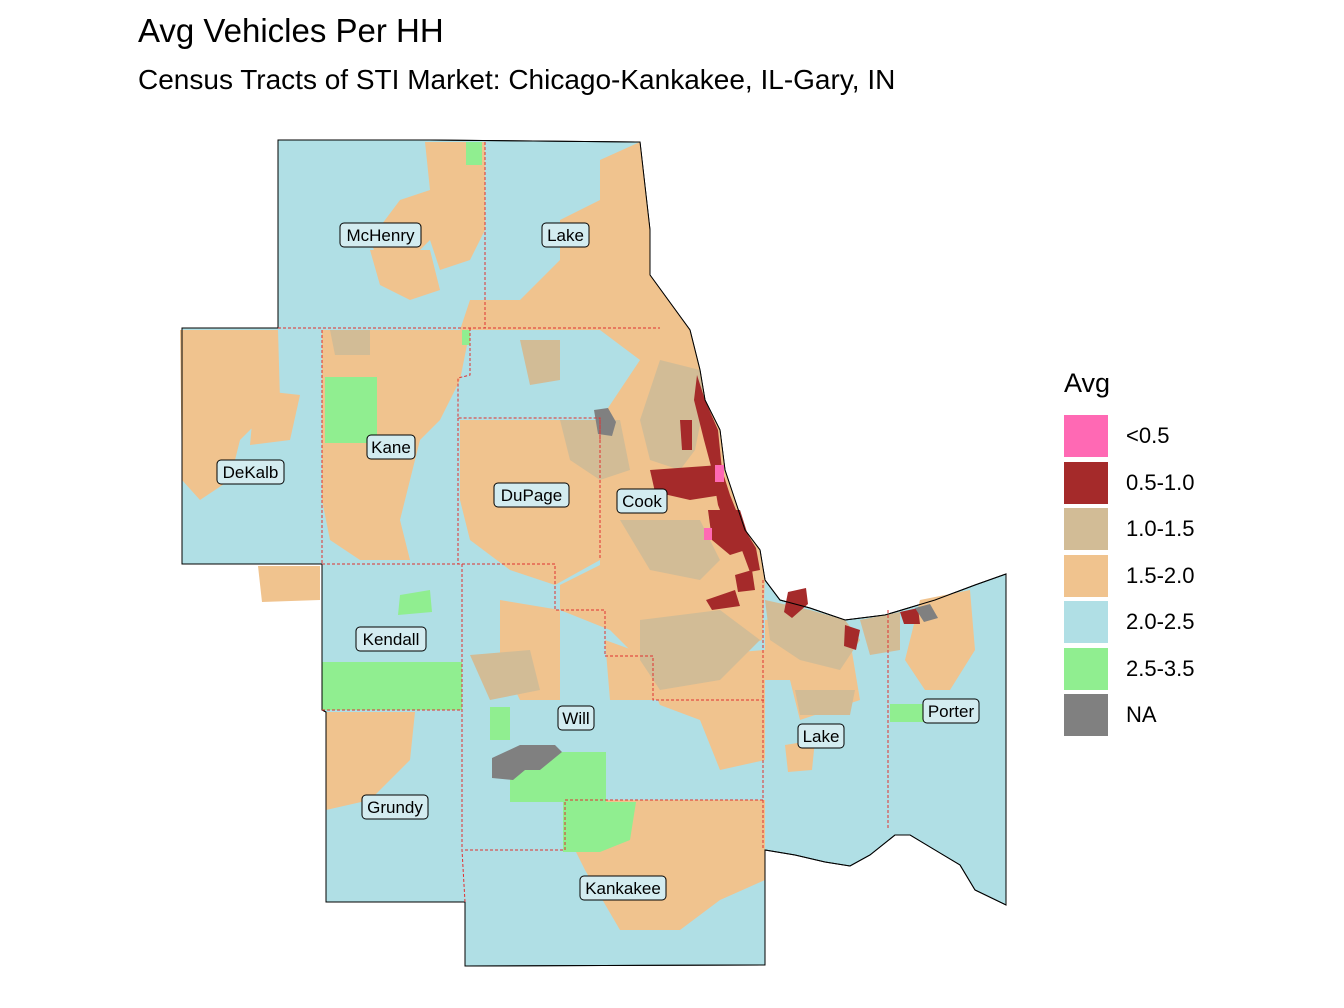 This screenshot has width=1344, height=1008. What do you see at coordinates (1087, 383) in the screenshot?
I see `legend-title: Avg` at bounding box center [1087, 383].